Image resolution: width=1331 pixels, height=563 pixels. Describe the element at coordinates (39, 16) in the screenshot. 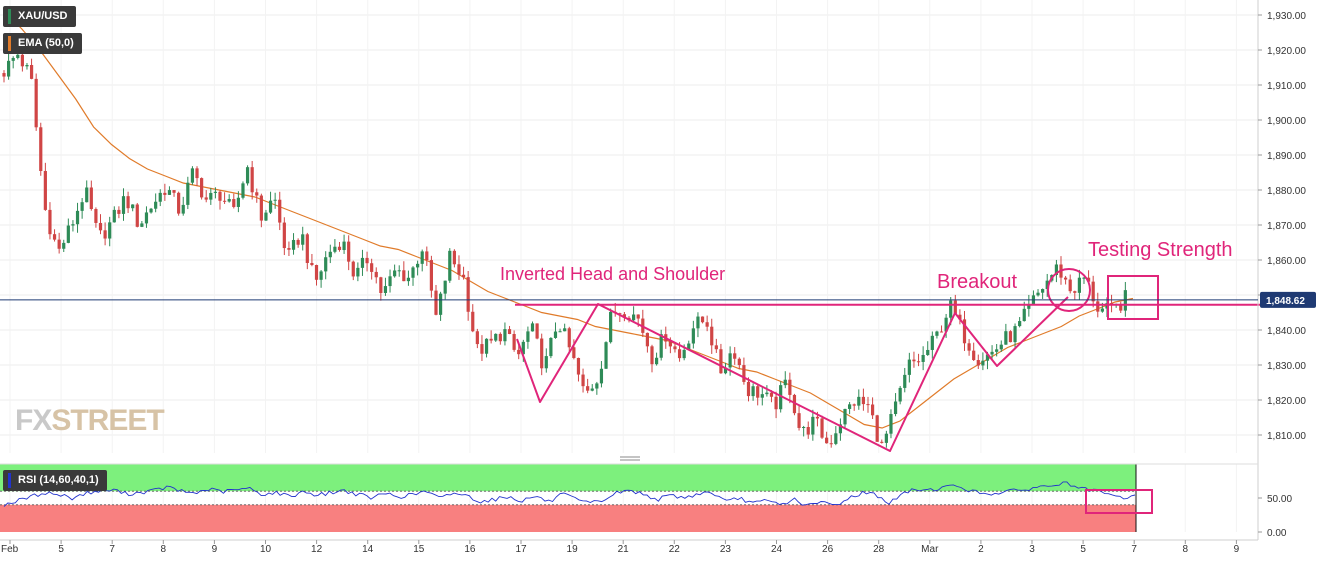

I see `instrument-legend: XAU/USD` at that location.